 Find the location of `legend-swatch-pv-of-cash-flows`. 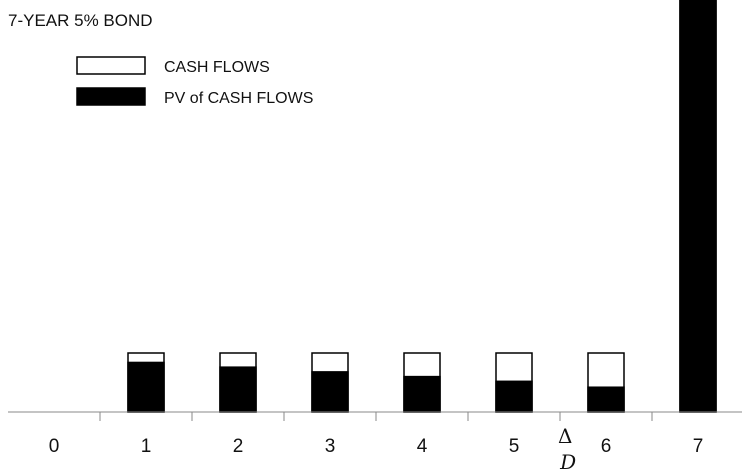

legend-swatch-pv-of-cash-flows is located at coordinates (111, 96).